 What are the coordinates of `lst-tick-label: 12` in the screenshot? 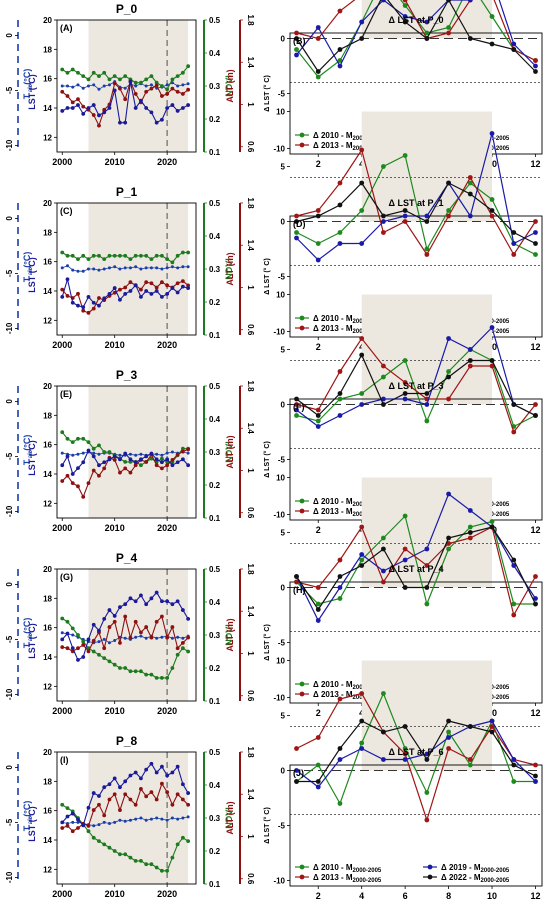 It's located at (47, 686).